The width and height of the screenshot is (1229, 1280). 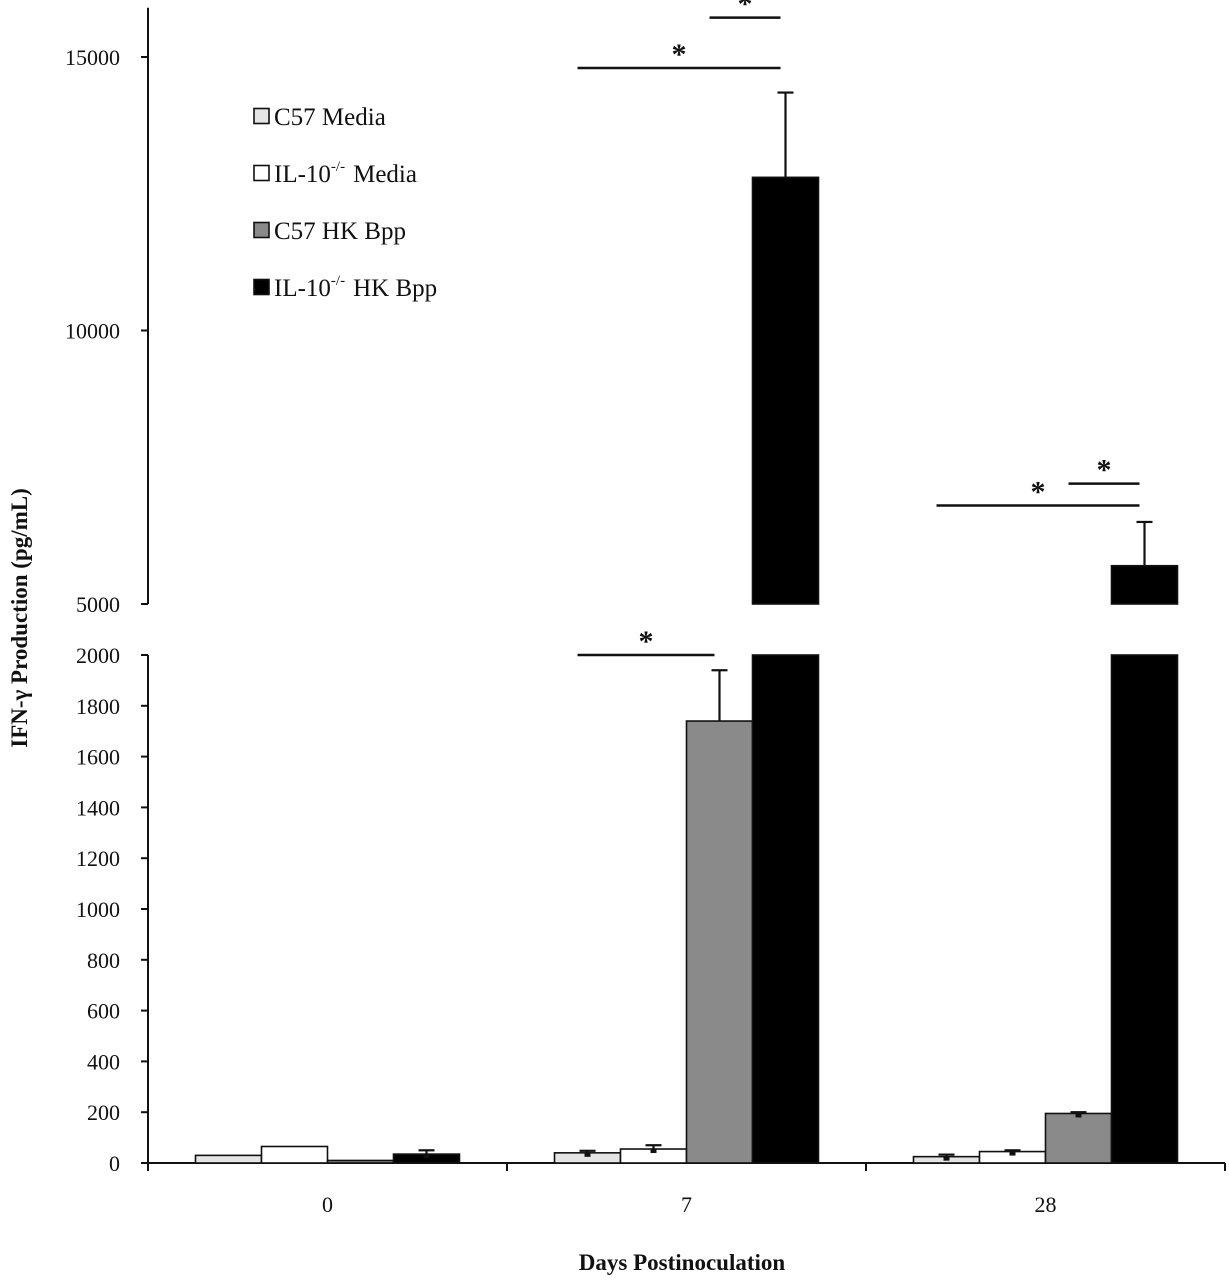 I want to click on legend-label: IL-10-/- Media, so click(x=345, y=173).